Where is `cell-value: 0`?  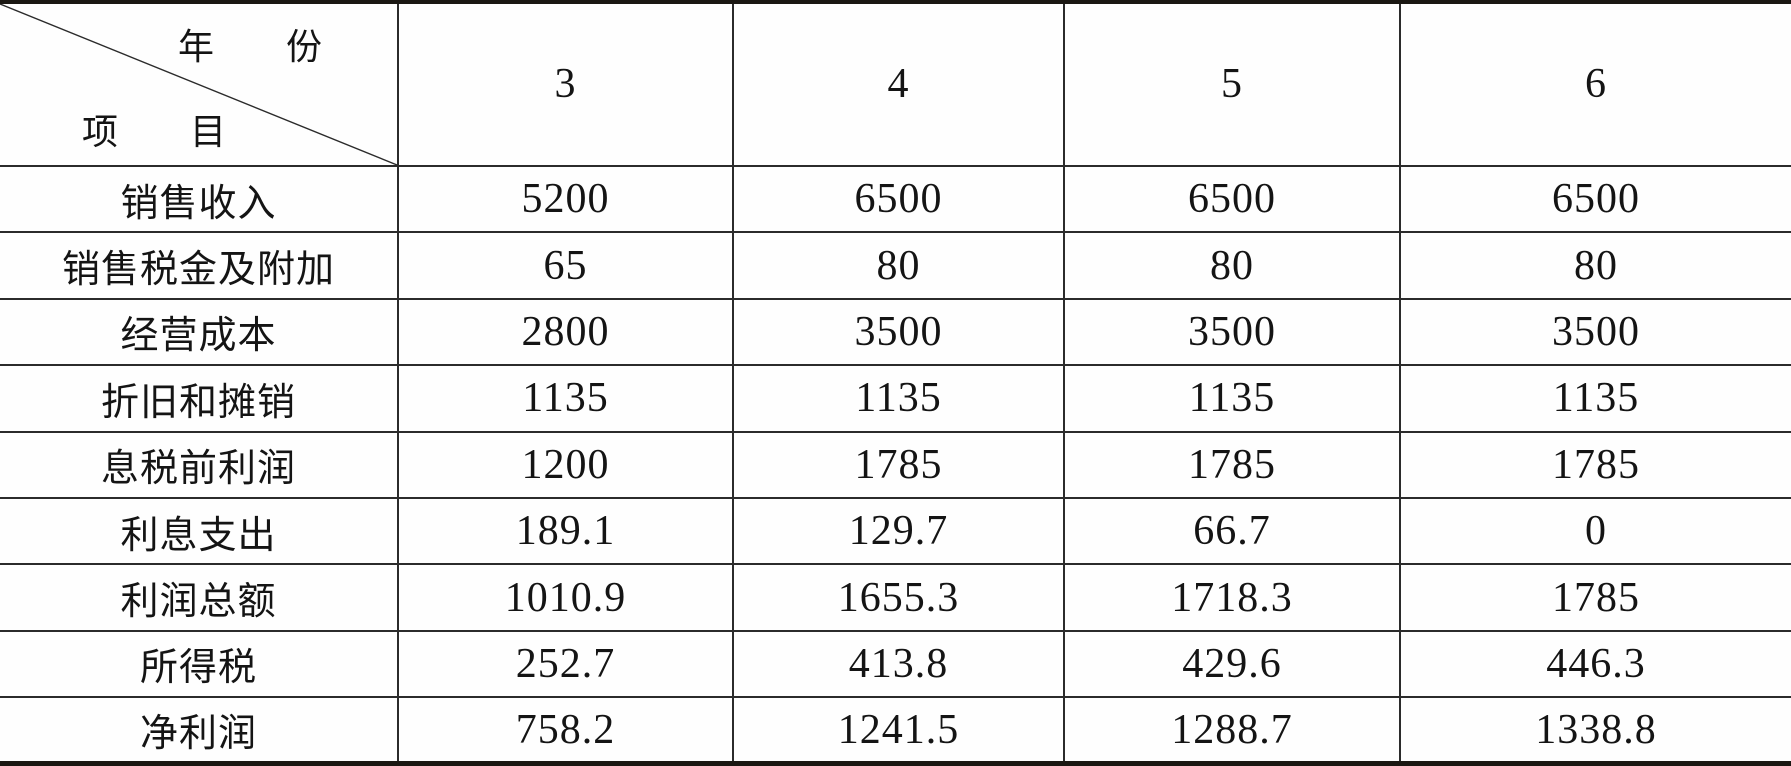 cell-value: 0 is located at coordinates (1595, 531).